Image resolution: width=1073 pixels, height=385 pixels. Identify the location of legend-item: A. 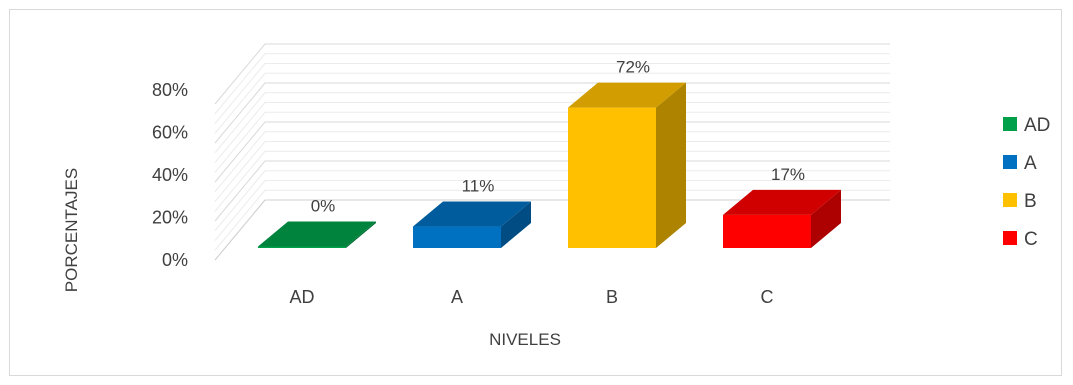
(1020, 163).